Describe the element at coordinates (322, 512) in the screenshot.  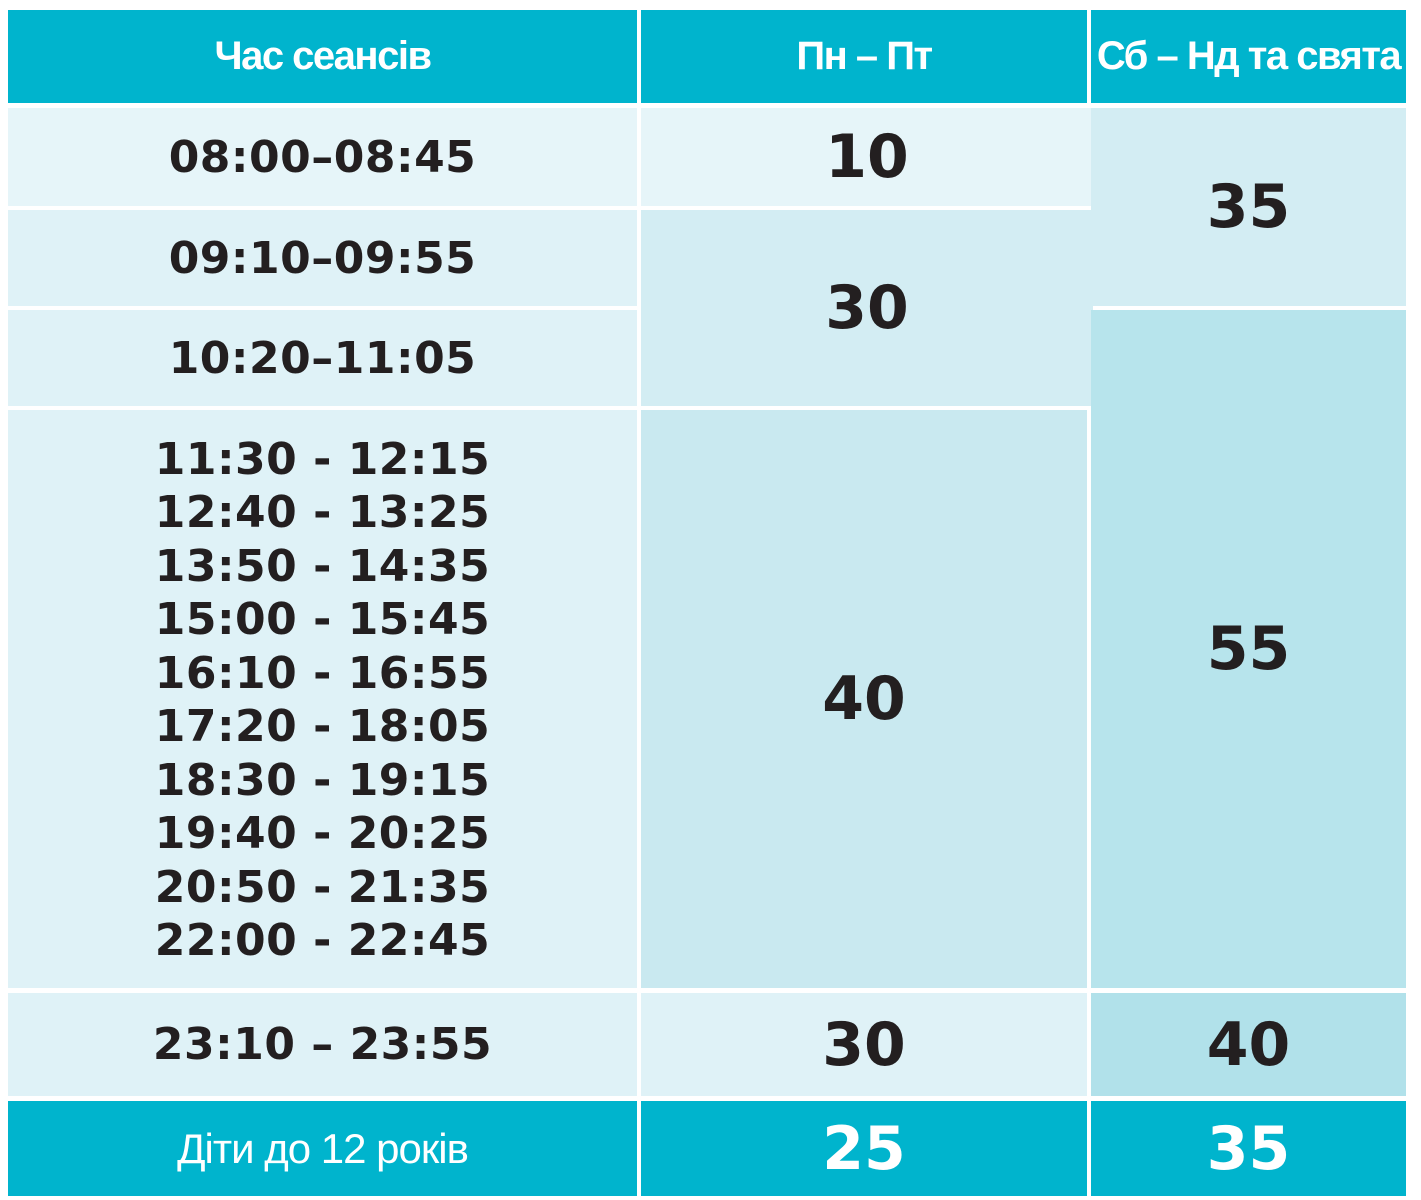
I see `time-slot-item: 12:40 - 13:25` at that location.